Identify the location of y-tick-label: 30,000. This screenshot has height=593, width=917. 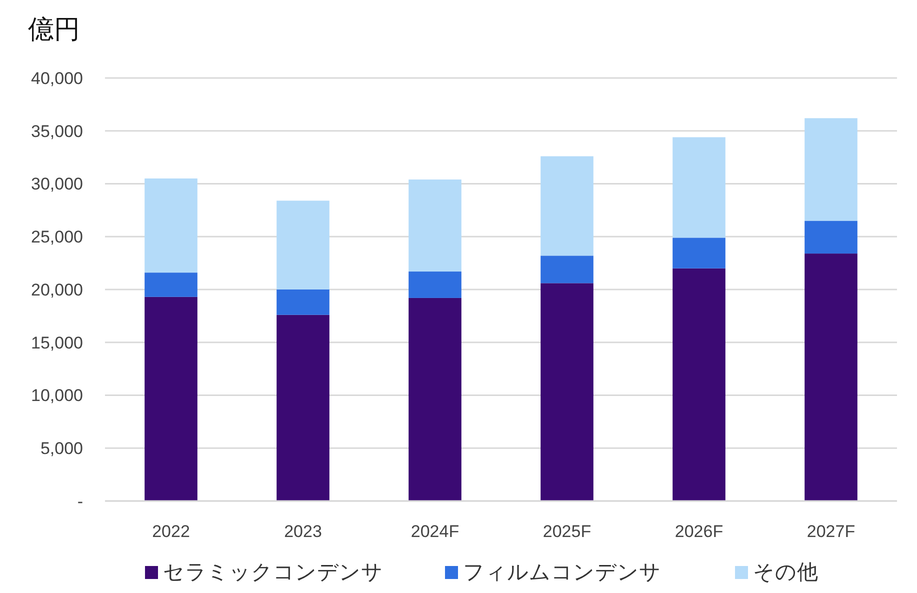
(57, 184).